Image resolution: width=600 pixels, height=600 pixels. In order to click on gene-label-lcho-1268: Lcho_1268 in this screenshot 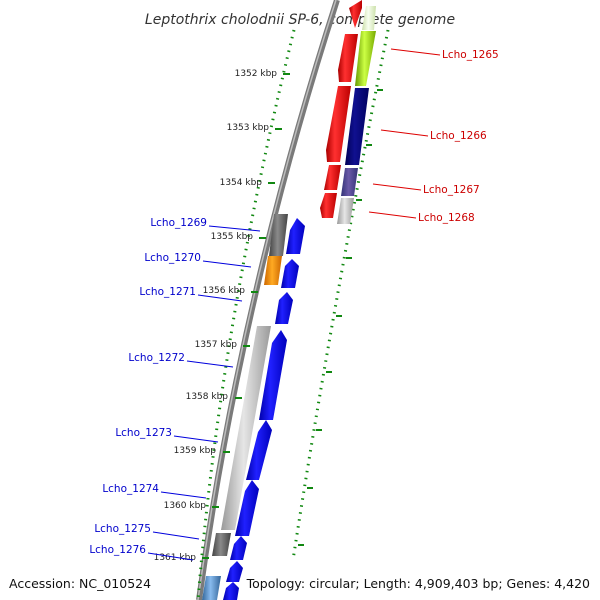, I will do `click(446, 218)`.